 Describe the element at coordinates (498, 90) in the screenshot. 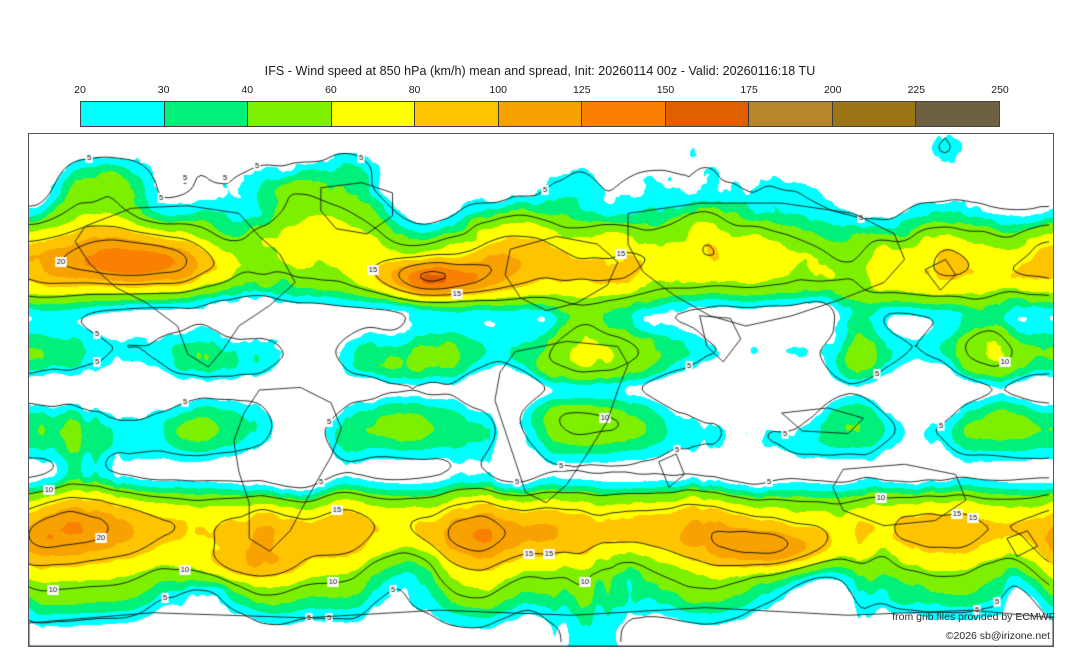

I see `colorbar-tick-label: 100` at that location.